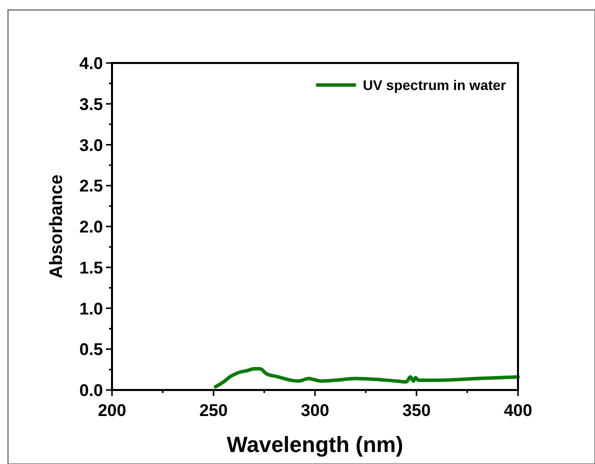 This screenshot has height=464, width=595. Describe the element at coordinates (91, 350) in the screenshot. I see `y-tick-label: 0.5` at that location.